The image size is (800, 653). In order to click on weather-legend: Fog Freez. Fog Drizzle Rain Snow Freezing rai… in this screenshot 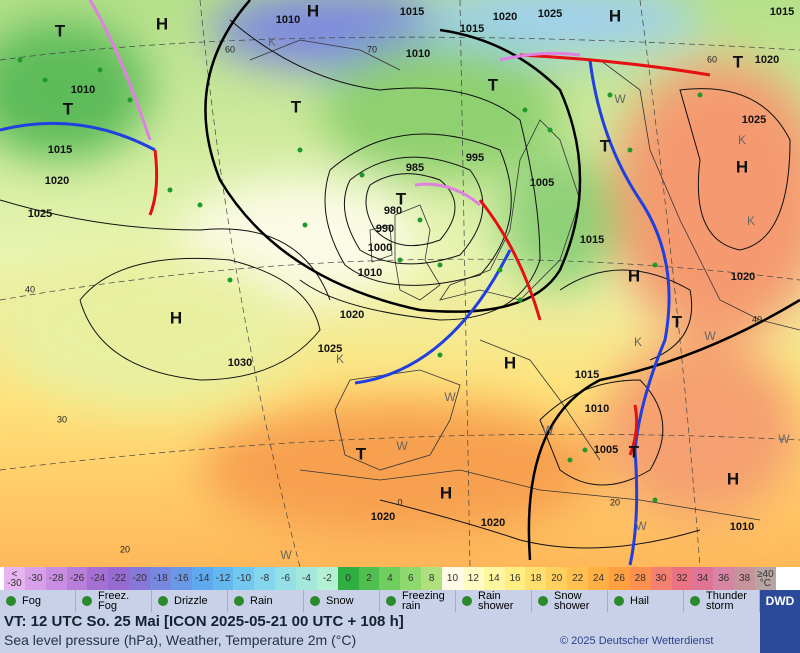, I will do `click(380, 601)`.